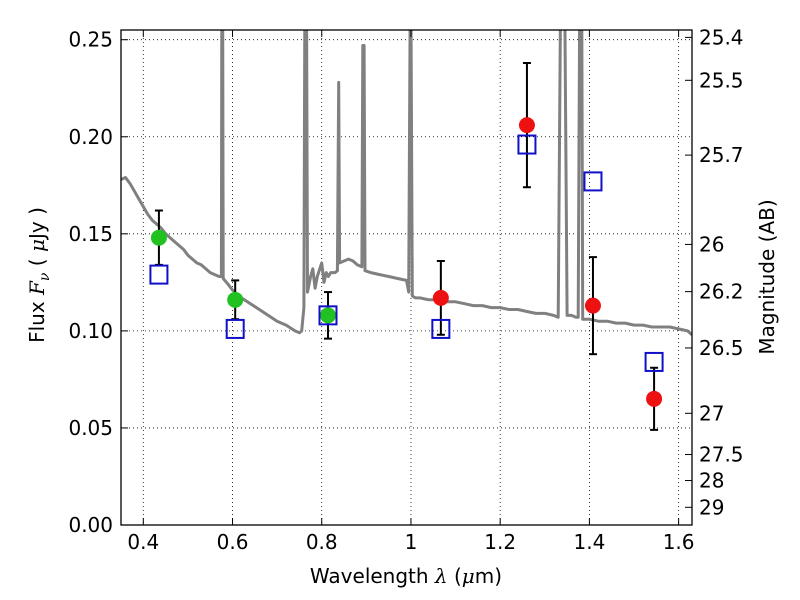  Describe the element at coordinates (711, 413) in the screenshot. I see `magnitude-tick-label: 27` at that location.